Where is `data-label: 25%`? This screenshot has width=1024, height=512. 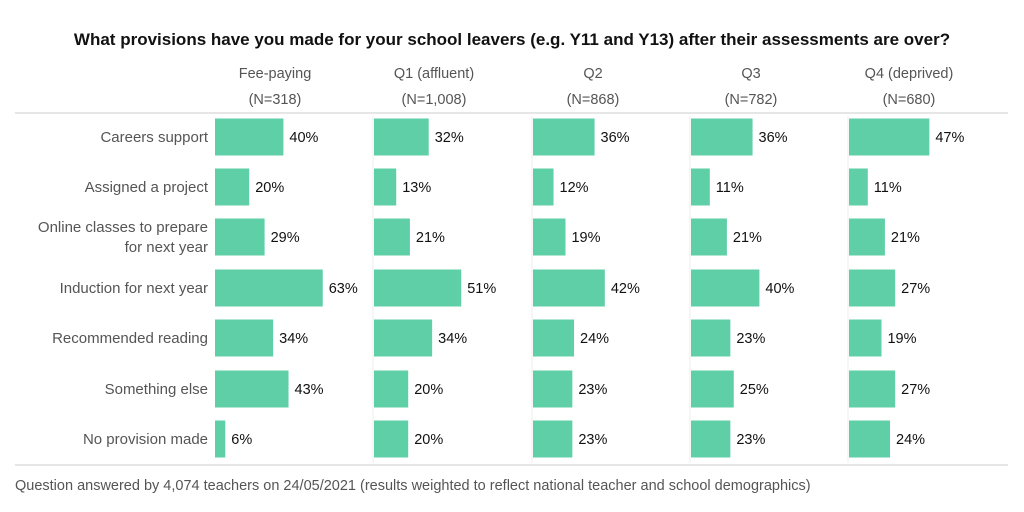 data-label: 25% is located at coordinates (754, 390).